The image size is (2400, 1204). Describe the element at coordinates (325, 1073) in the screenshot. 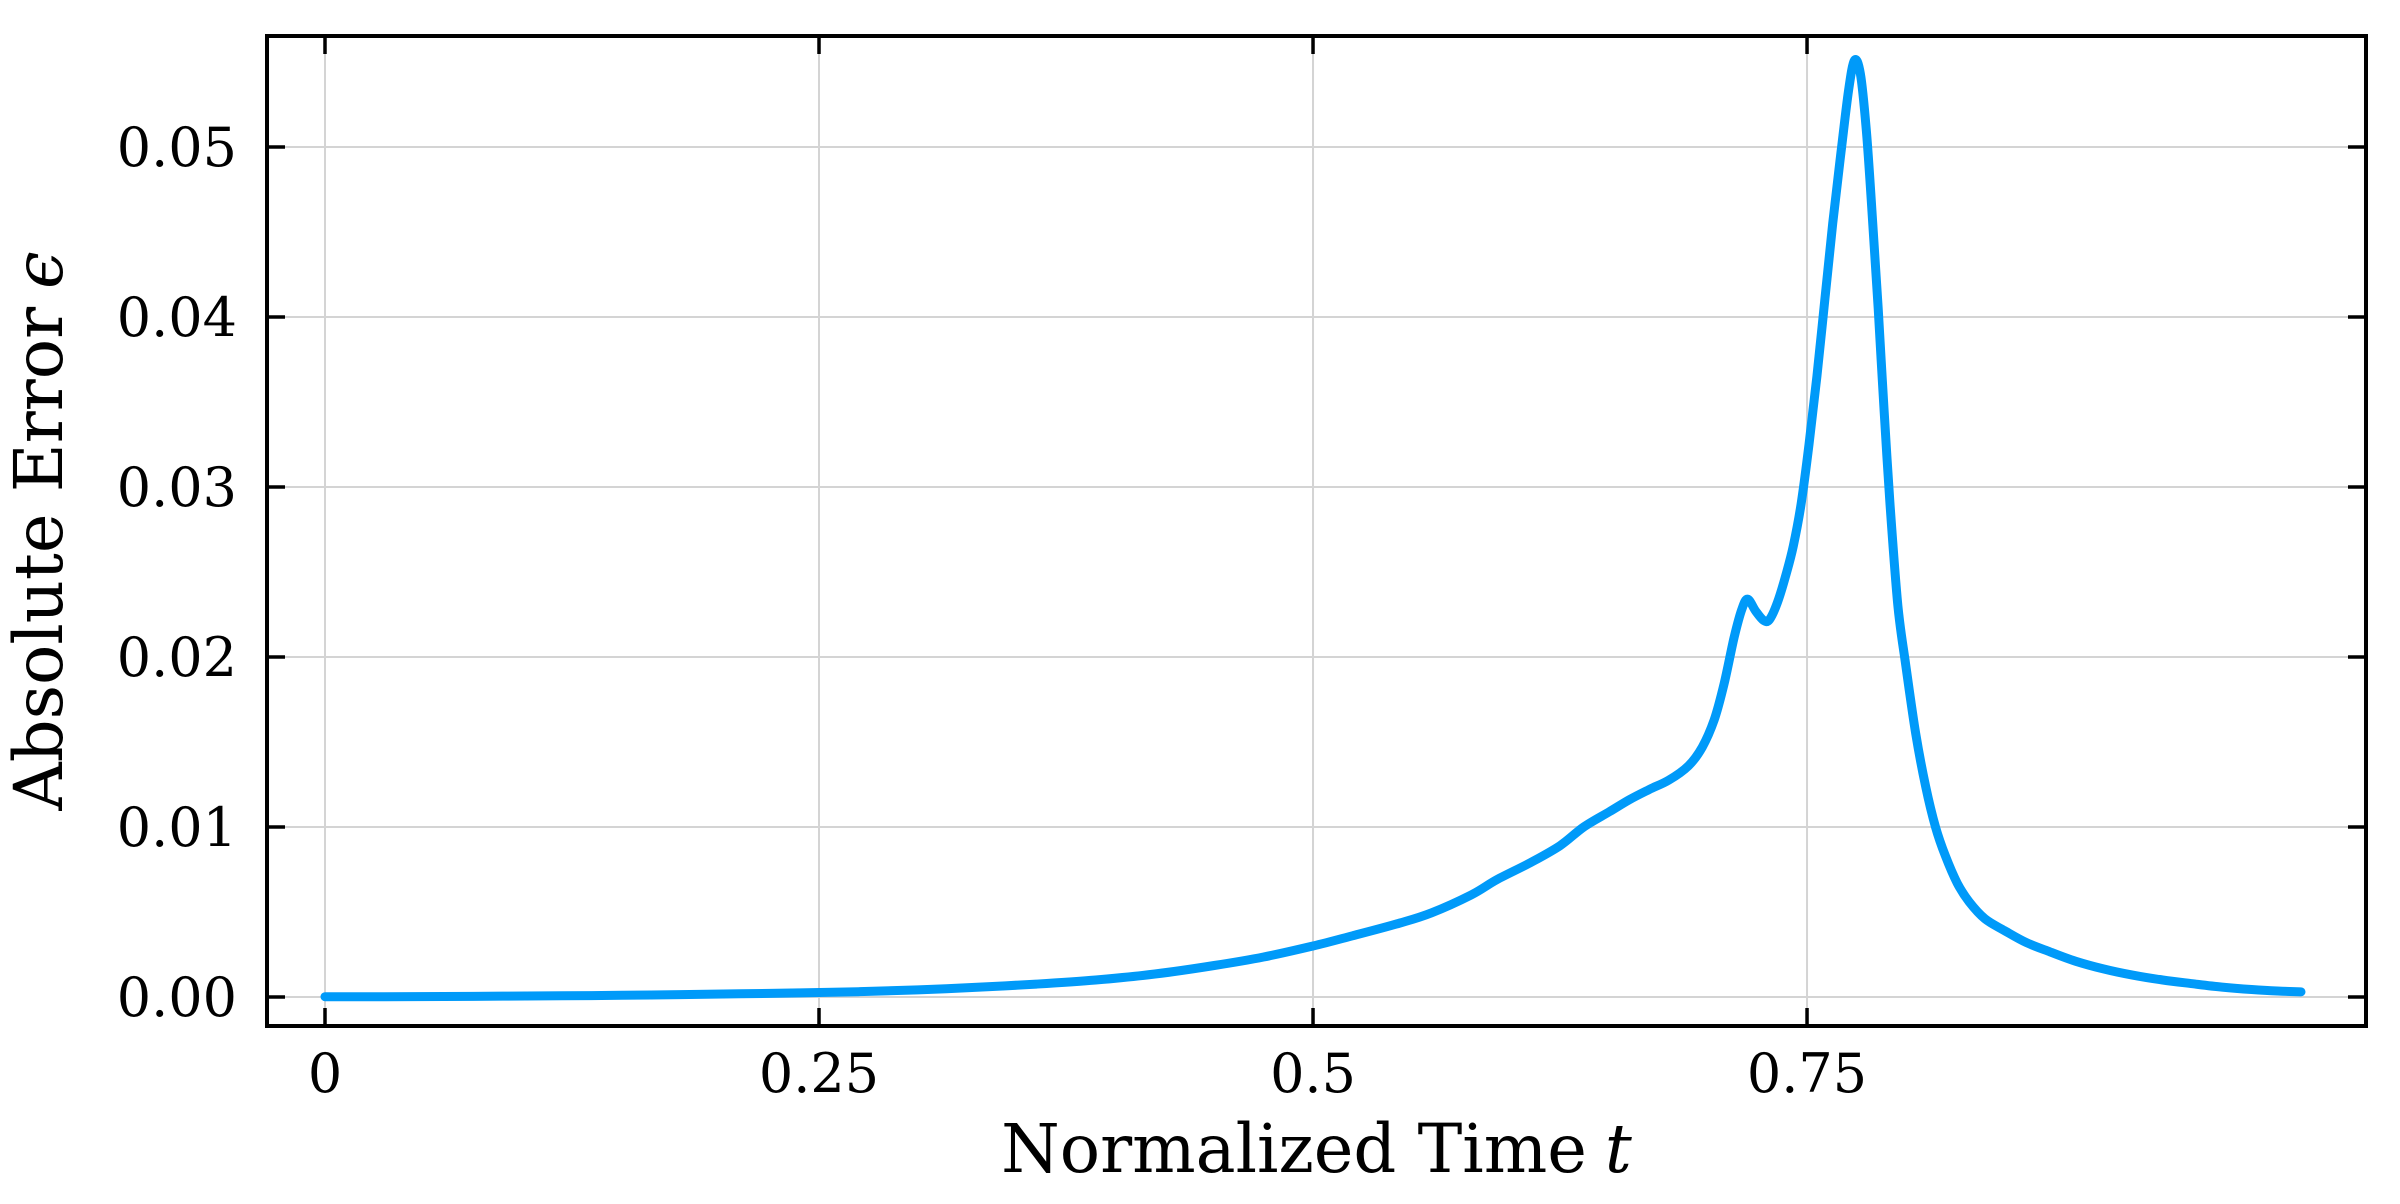

I see `x-tick-label: 0` at that location.